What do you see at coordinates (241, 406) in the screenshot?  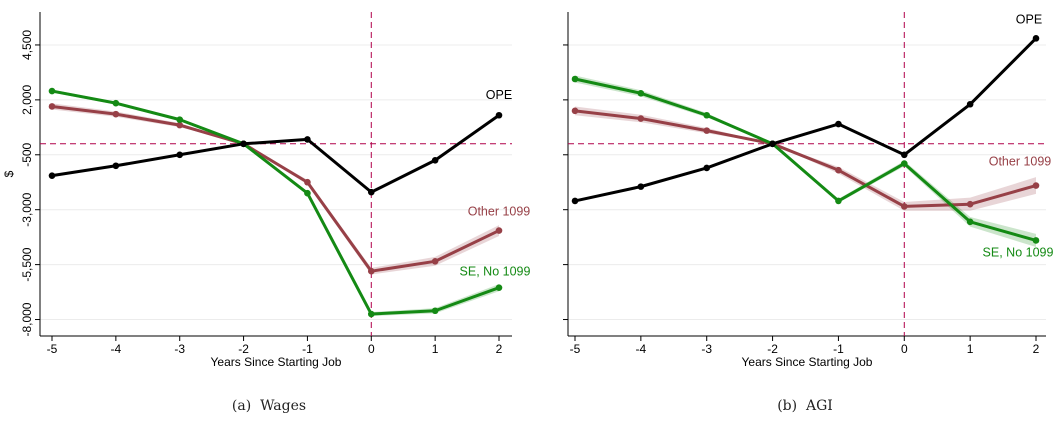 I see `caption-a-label: (a)` at bounding box center [241, 406].